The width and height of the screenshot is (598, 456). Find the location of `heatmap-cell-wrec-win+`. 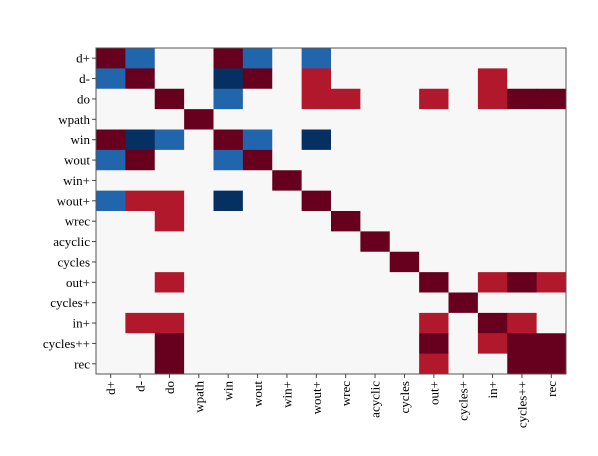

heatmap-cell-wrec-win+ is located at coordinates (287, 221).